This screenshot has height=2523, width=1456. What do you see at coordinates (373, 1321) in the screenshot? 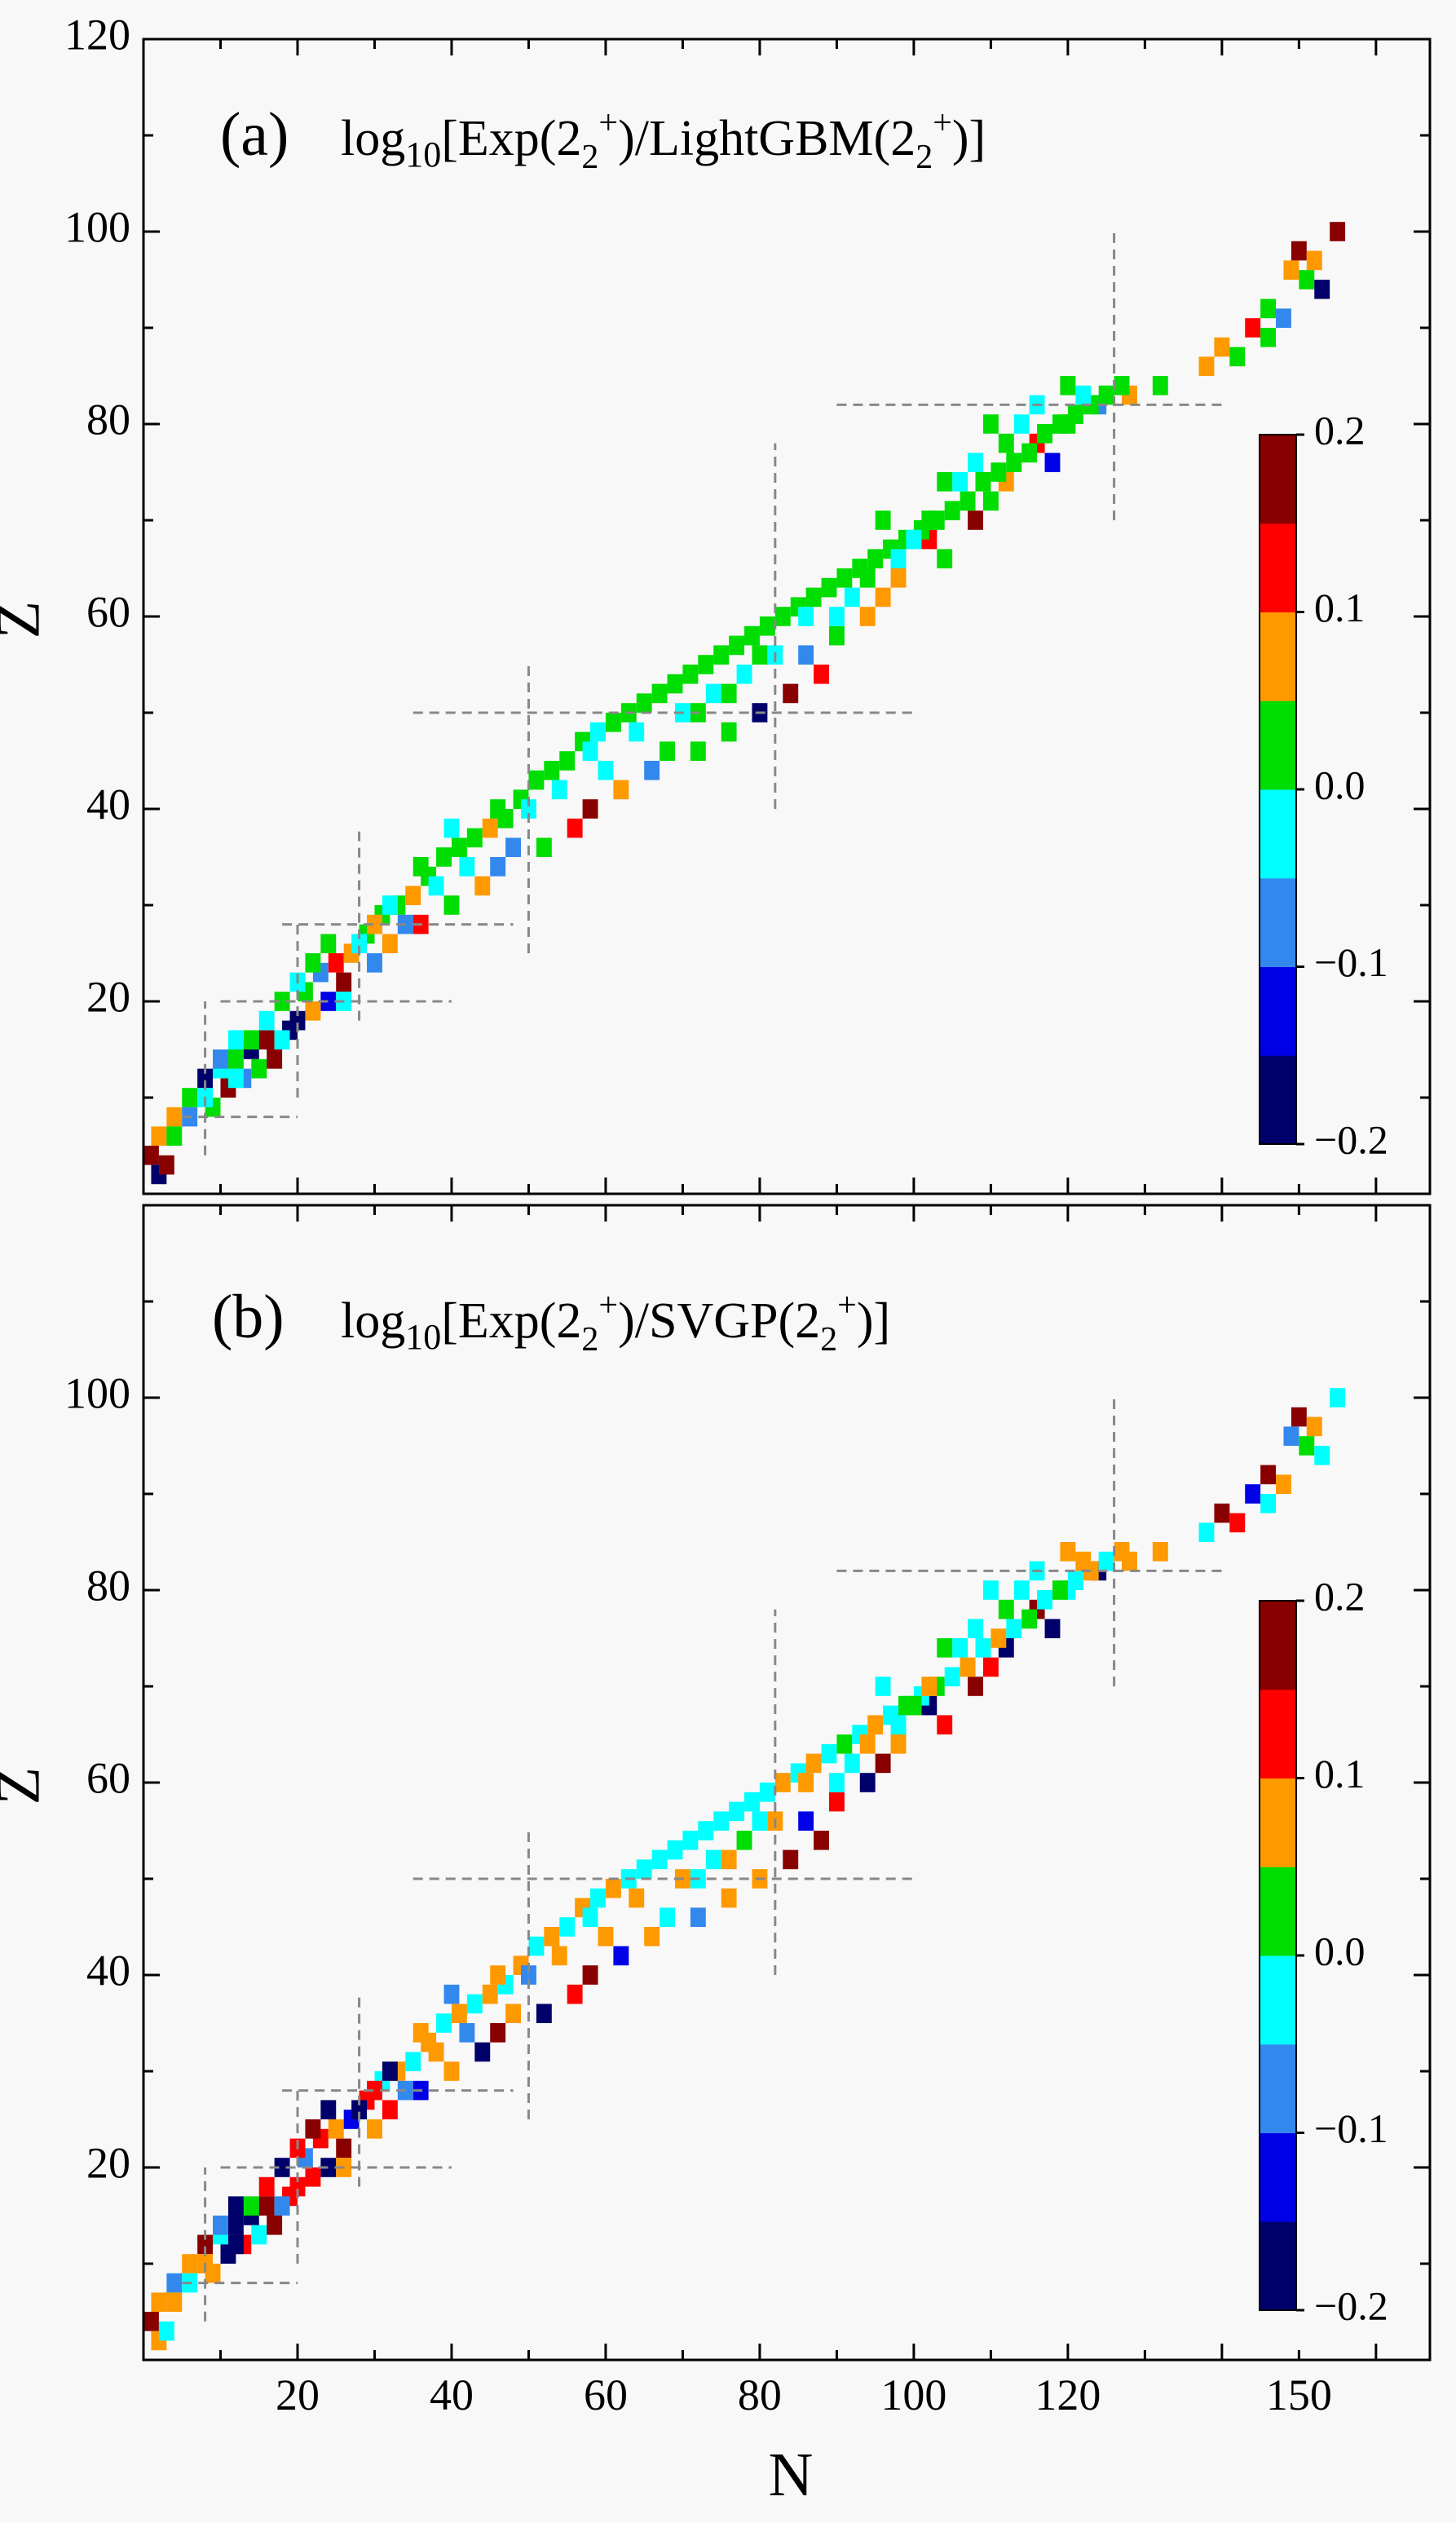
I see `title-b-log: log` at bounding box center [373, 1321].